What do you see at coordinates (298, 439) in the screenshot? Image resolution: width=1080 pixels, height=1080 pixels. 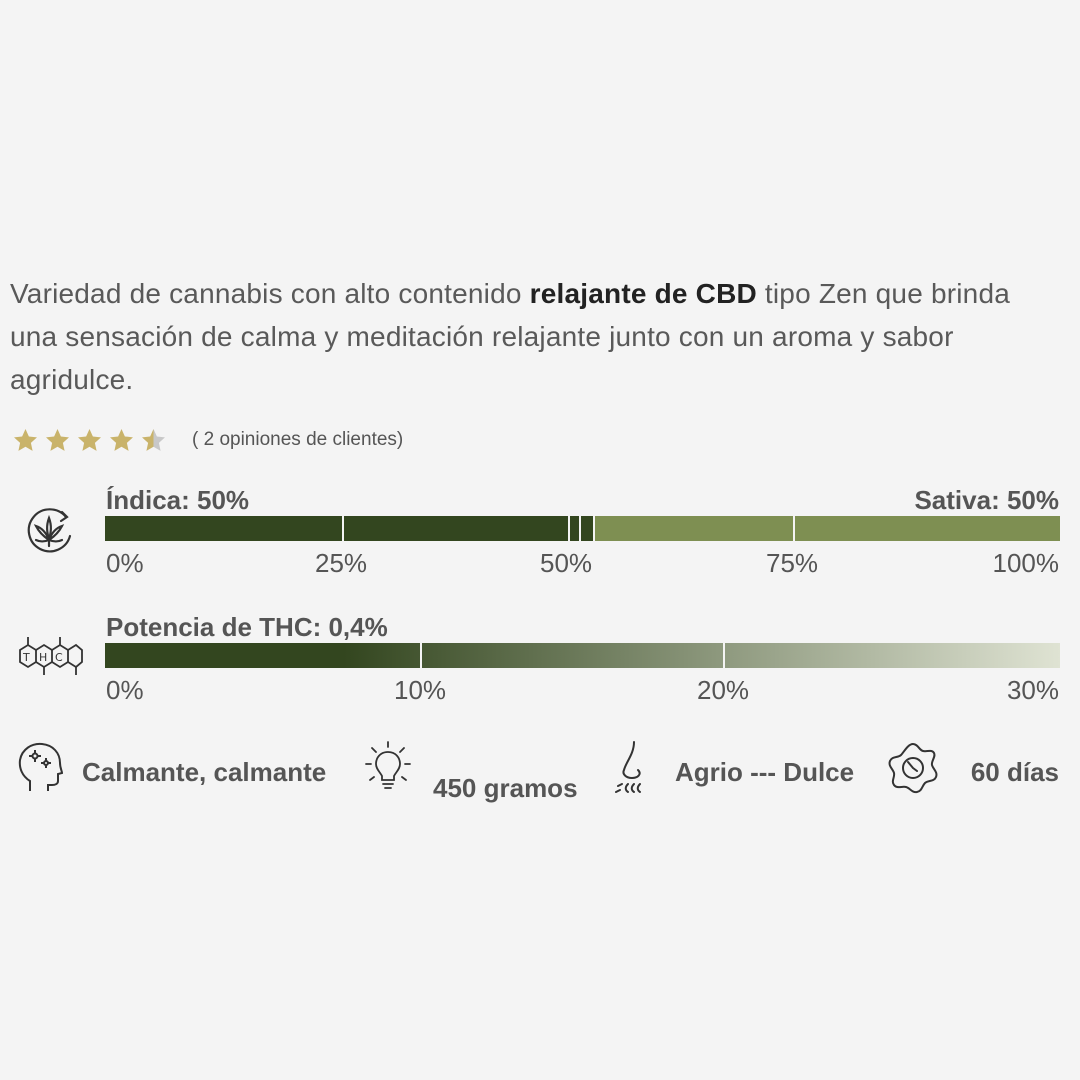 I see `reviews-link: ( 2 opiniones de clientes)` at bounding box center [298, 439].